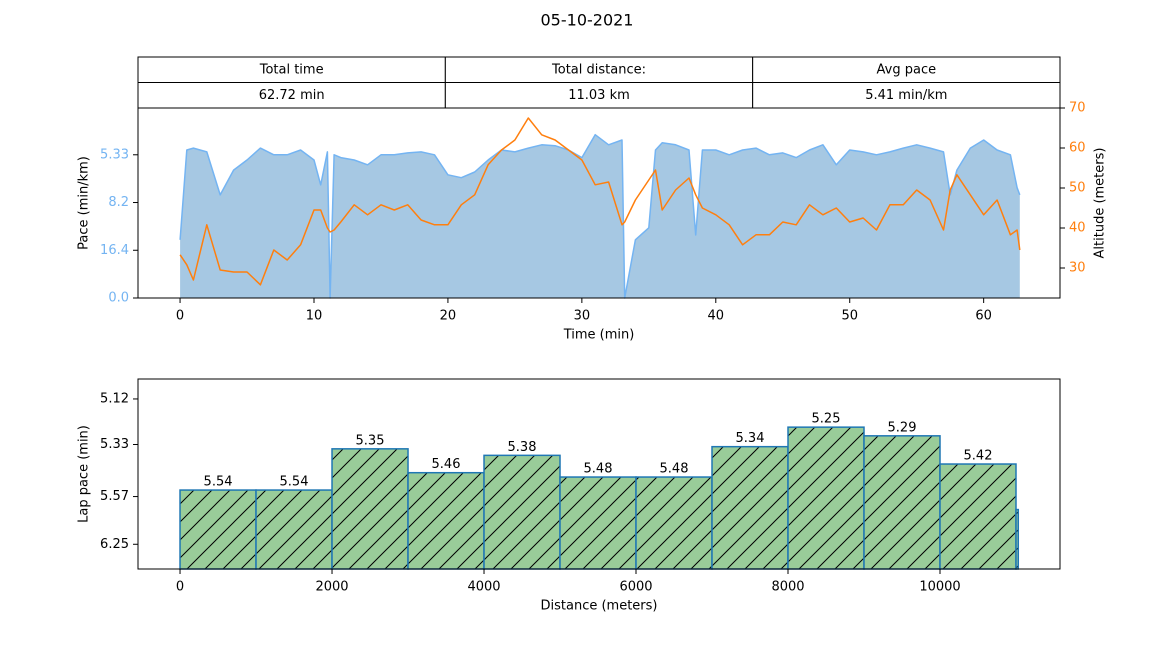  What do you see at coordinates (448, 316) in the screenshot?
I see `x-tick-label: 20` at bounding box center [448, 316].